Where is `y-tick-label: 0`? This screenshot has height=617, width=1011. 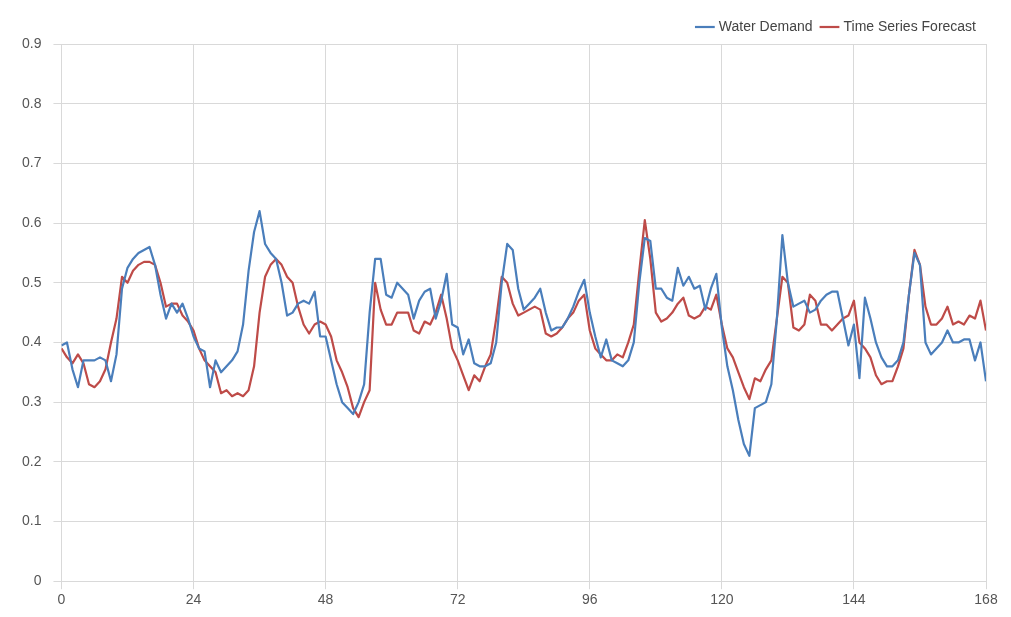
y-tick-label: 0 is located at coordinates (37, 580).